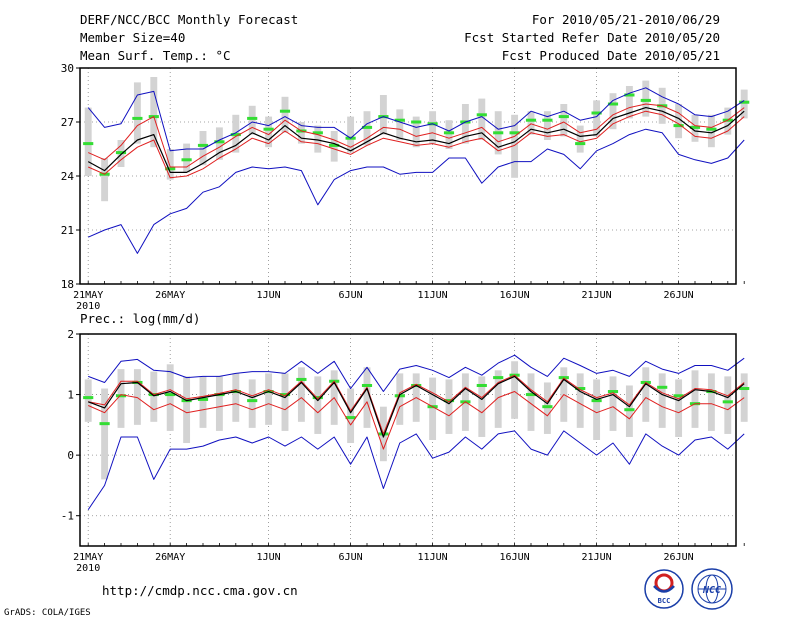 This screenshot has width=800, height=622. What do you see at coordinates (140, 318) in the screenshot?
I see `precip-label: Prec.: log(mm/d)` at bounding box center [140, 318].